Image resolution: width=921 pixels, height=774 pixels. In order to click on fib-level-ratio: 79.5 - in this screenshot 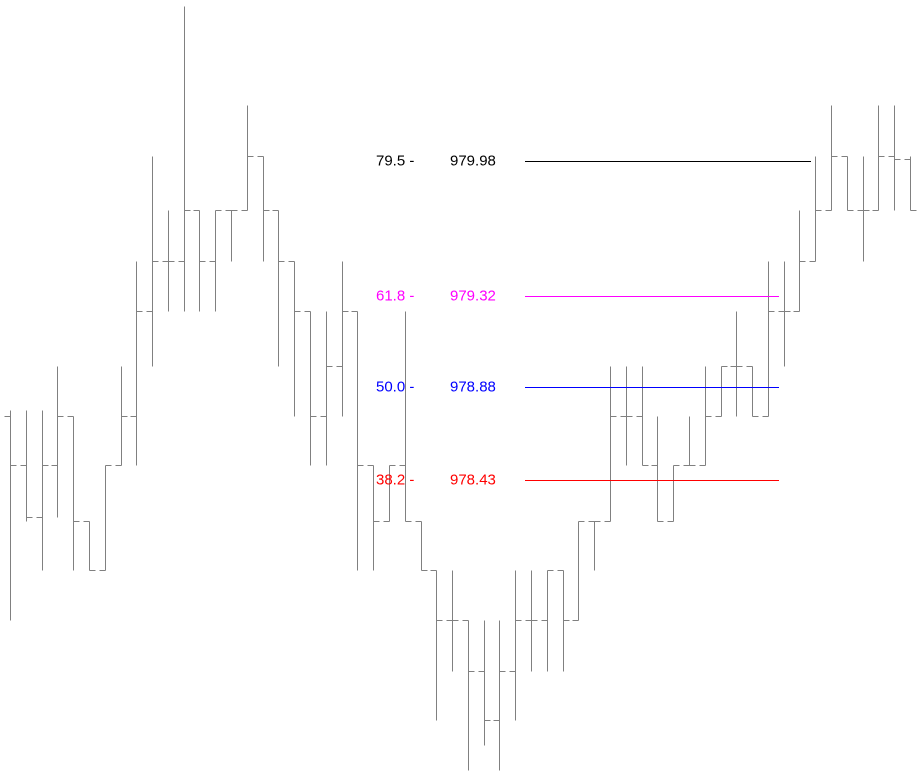, I will do `click(395, 160)`.